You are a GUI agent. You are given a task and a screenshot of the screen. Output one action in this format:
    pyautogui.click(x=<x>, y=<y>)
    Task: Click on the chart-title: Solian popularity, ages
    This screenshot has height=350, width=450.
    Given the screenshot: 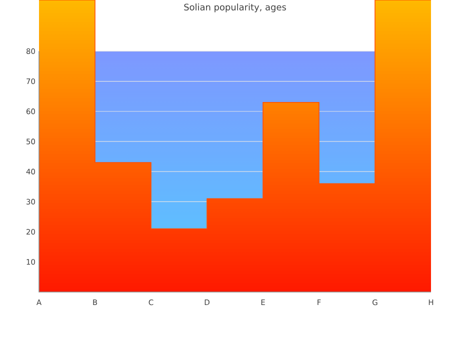 What is the action you would take?
    pyautogui.click(x=235, y=8)
    